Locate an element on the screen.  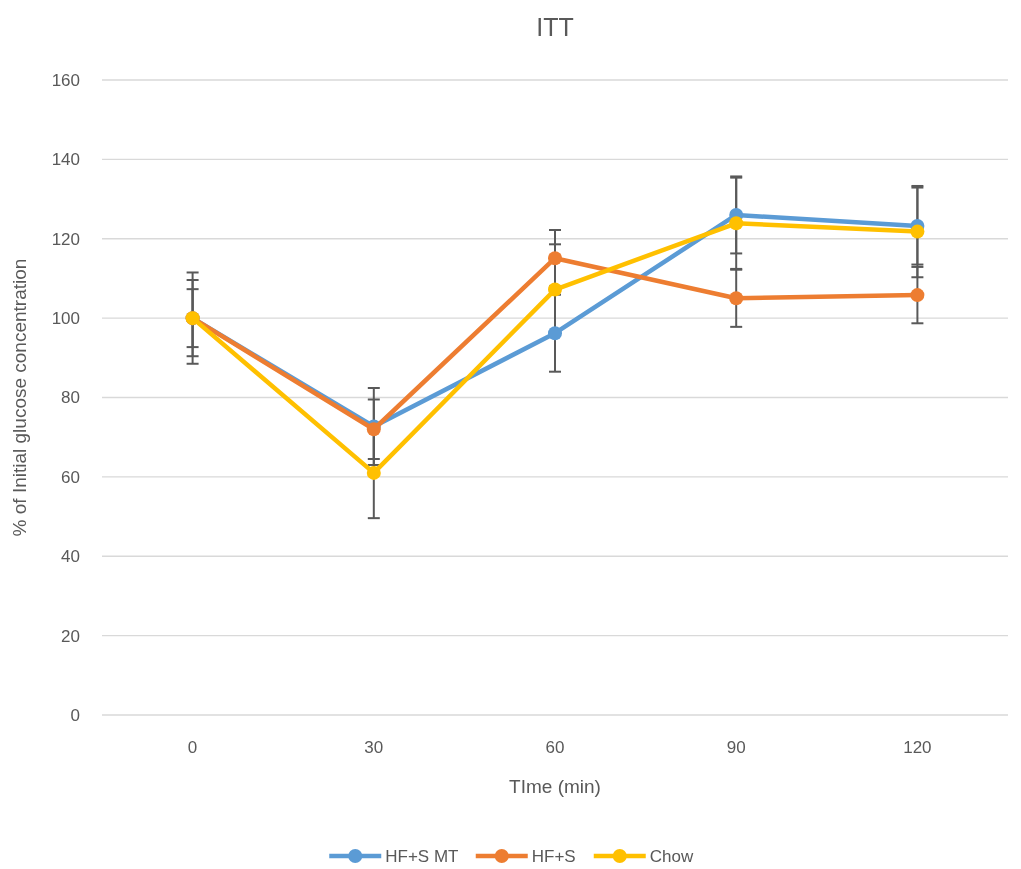
x-tick-label: 60 is located at coordinates (555, 747).